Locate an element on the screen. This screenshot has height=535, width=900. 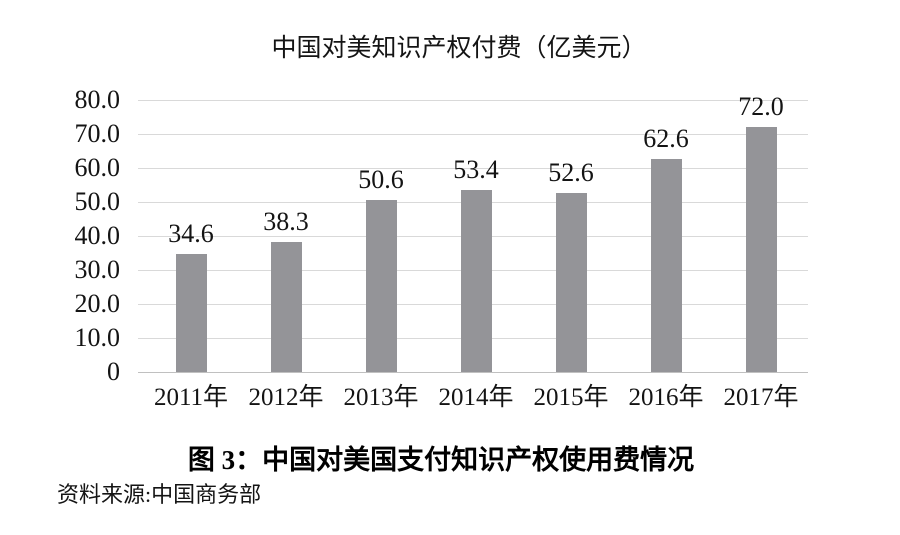
bar-value-label: 34.6 is located at coordinates (191, 233).